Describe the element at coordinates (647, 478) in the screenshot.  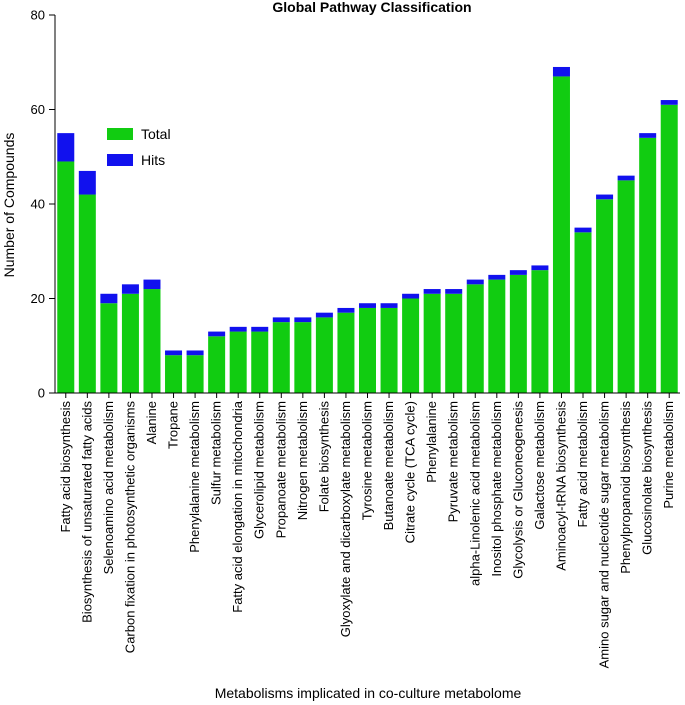
I see `x-tick-label: Glucosinolate biosynthesis` at that location.